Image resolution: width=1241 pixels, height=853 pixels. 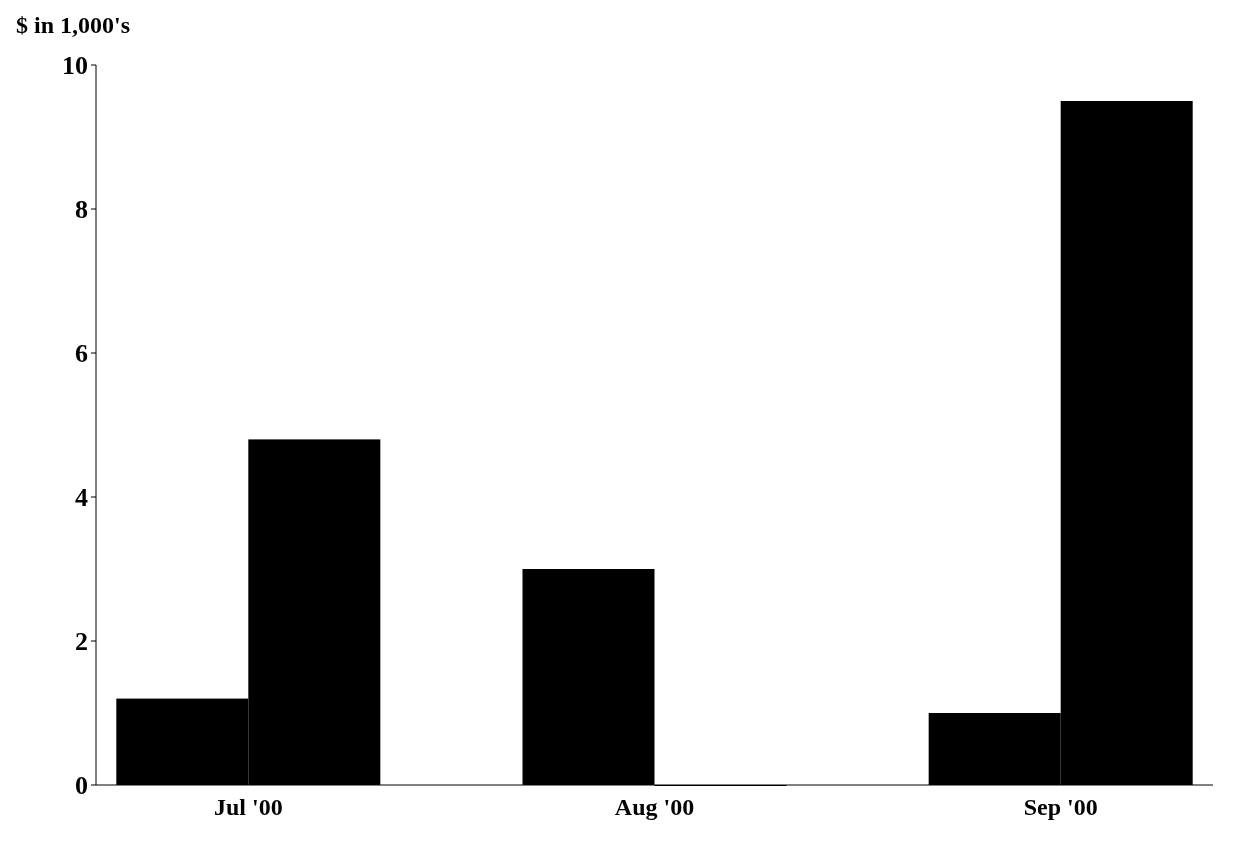 I want to click on x-tick-label: Sep '00, so click(x=1060, y=807).